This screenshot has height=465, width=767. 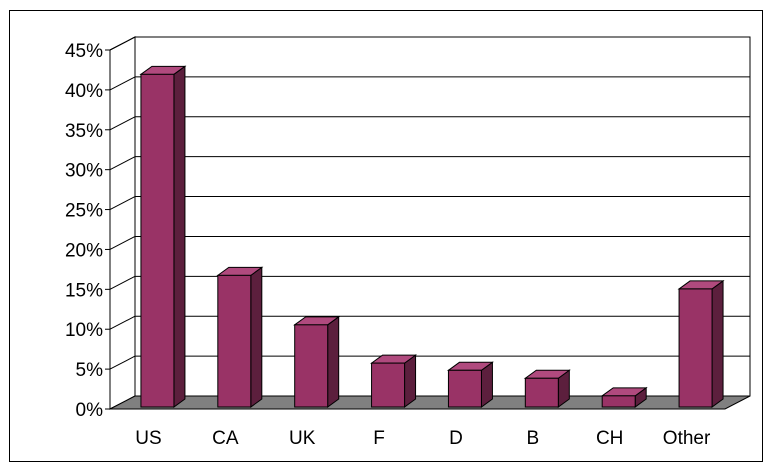 What do you see at coordinates (609, 438) in the screenshot?
I see `x-tick-label: CH` at bounding box center [609, 438].